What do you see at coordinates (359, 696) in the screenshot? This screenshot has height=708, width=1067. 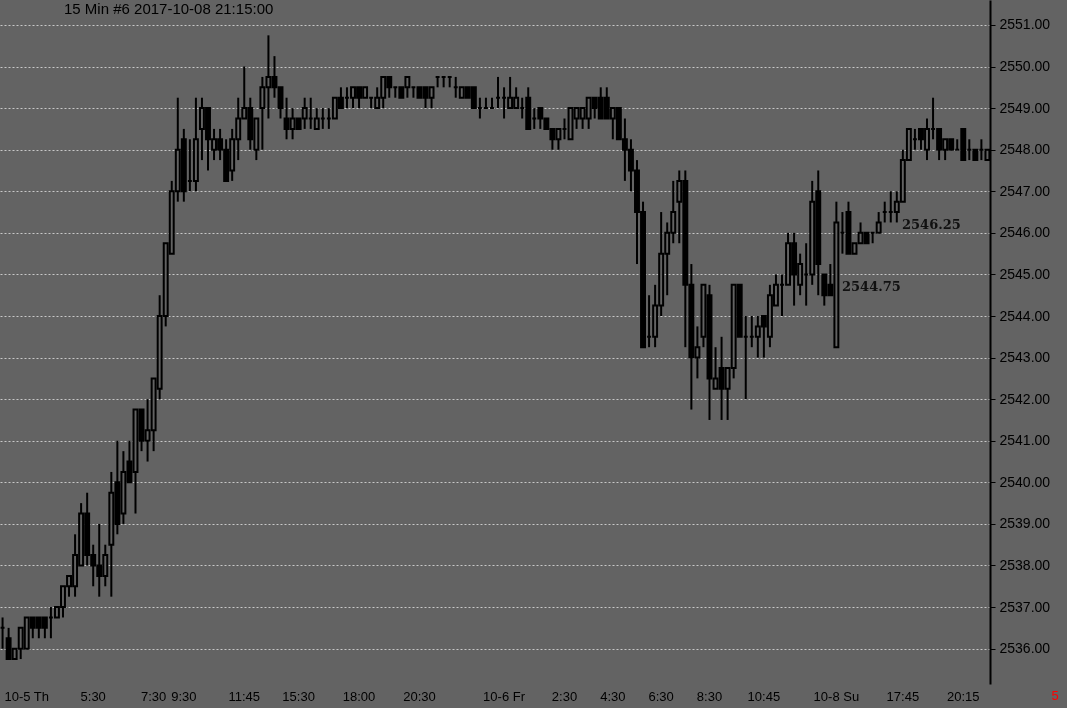 I see `x-tick-label: 18:00` at bounding box center [359, 696].